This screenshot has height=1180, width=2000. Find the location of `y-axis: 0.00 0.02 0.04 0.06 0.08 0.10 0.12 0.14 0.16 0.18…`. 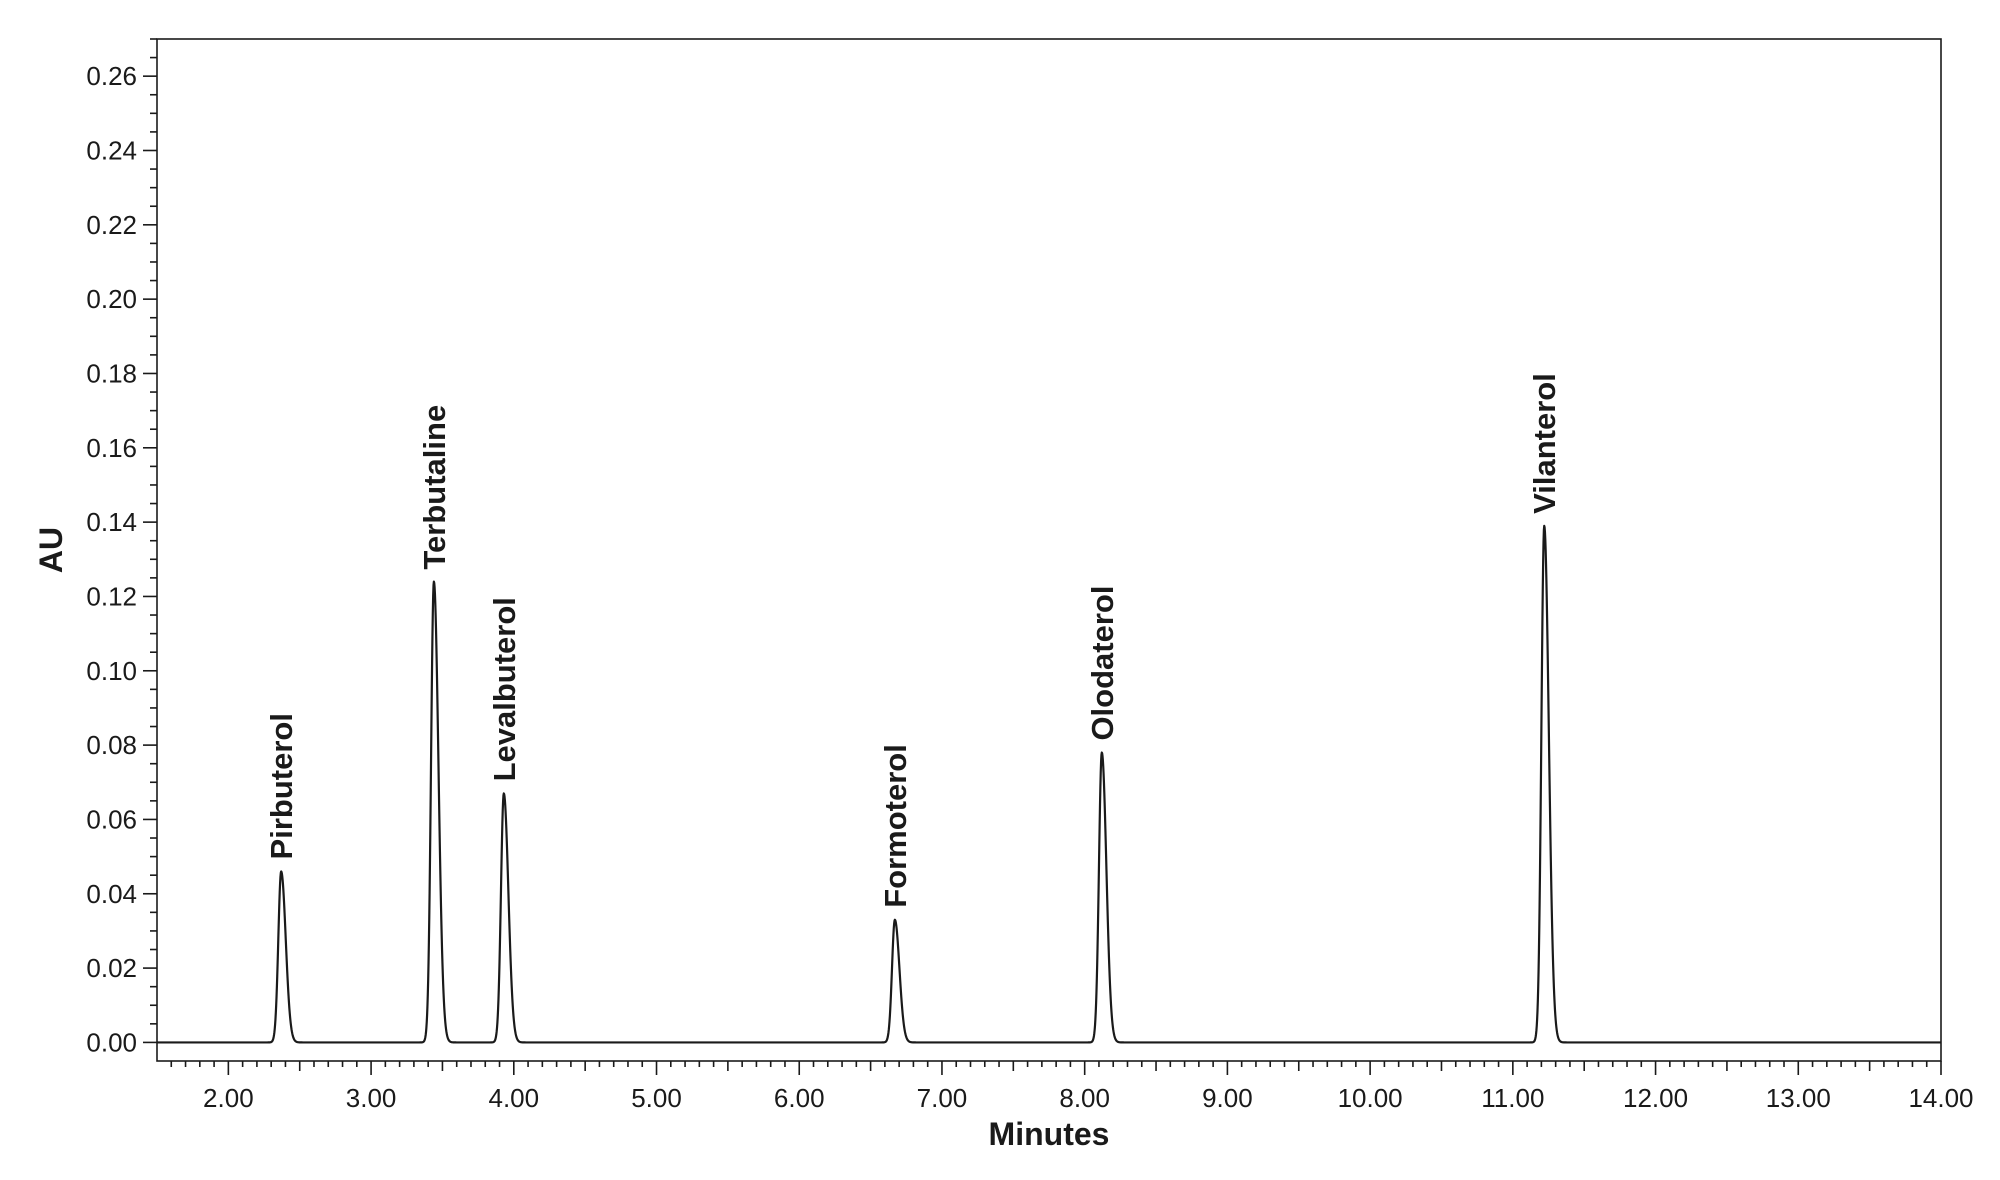

y-axis: 0.00 0.02 0.04 0.06 0.08 0.10 0.12 0.14 0.16 0.18… is located at coordinates (121, 547).